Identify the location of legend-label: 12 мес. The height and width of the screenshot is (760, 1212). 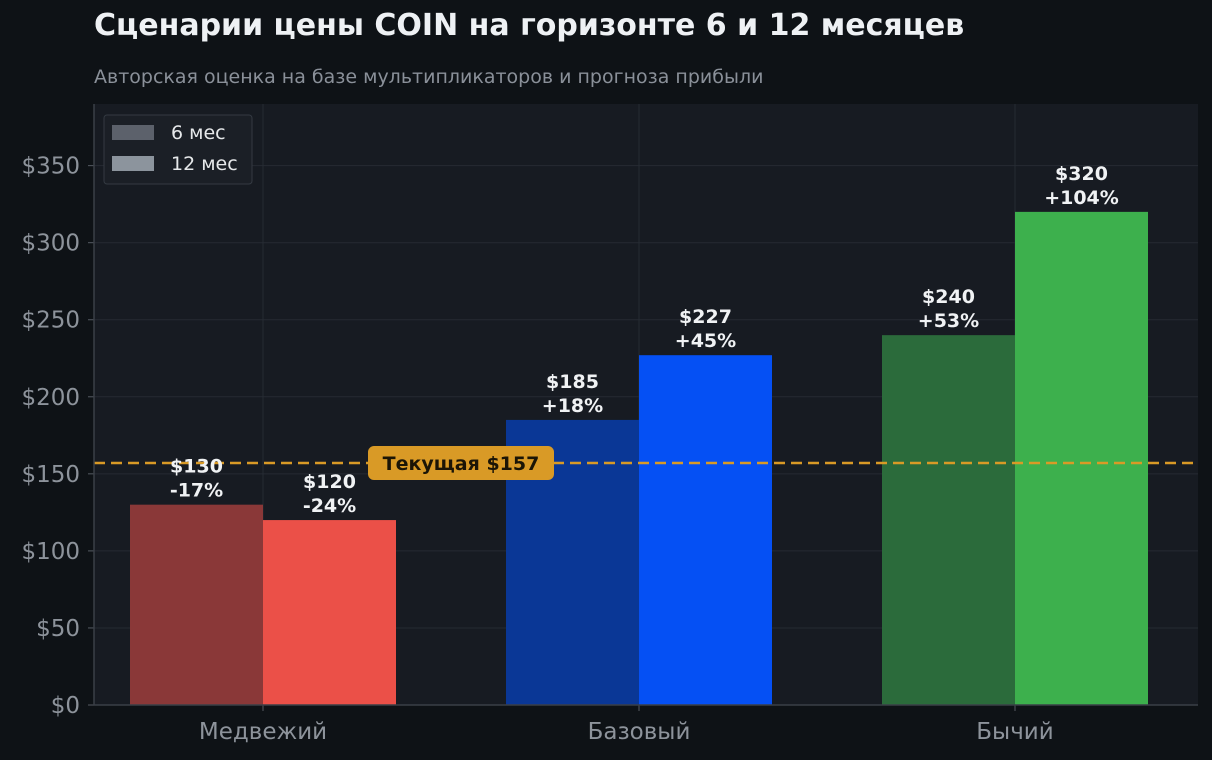
(204, 164).